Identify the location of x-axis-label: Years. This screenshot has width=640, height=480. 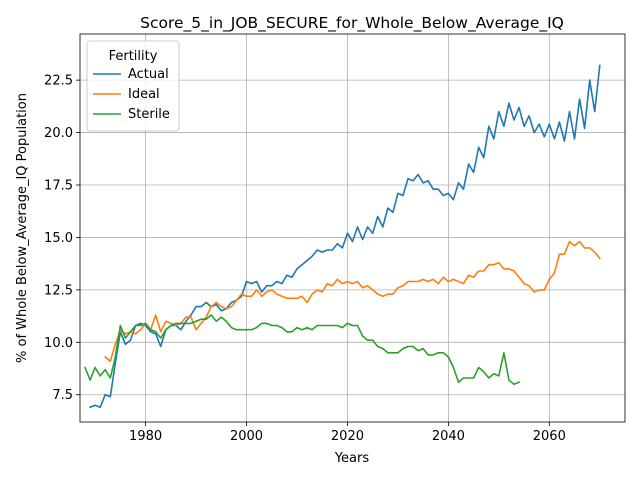
(352, 458).